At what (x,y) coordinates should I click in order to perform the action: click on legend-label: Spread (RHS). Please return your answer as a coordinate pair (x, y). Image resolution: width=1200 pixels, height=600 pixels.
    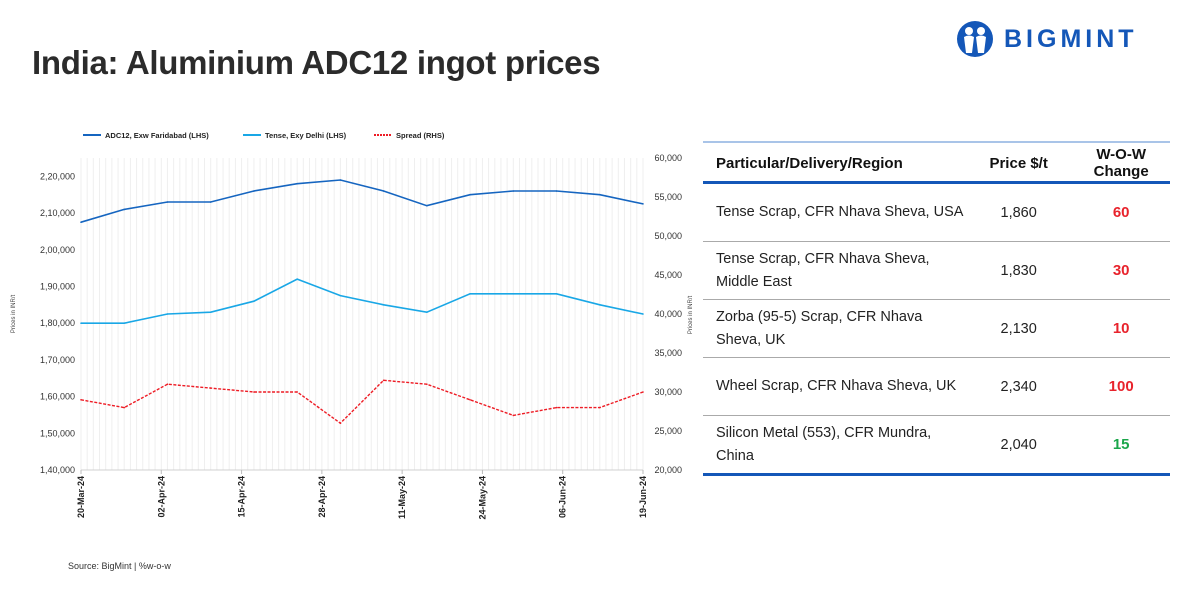
    Looking at the image, I should click on (420, 135).